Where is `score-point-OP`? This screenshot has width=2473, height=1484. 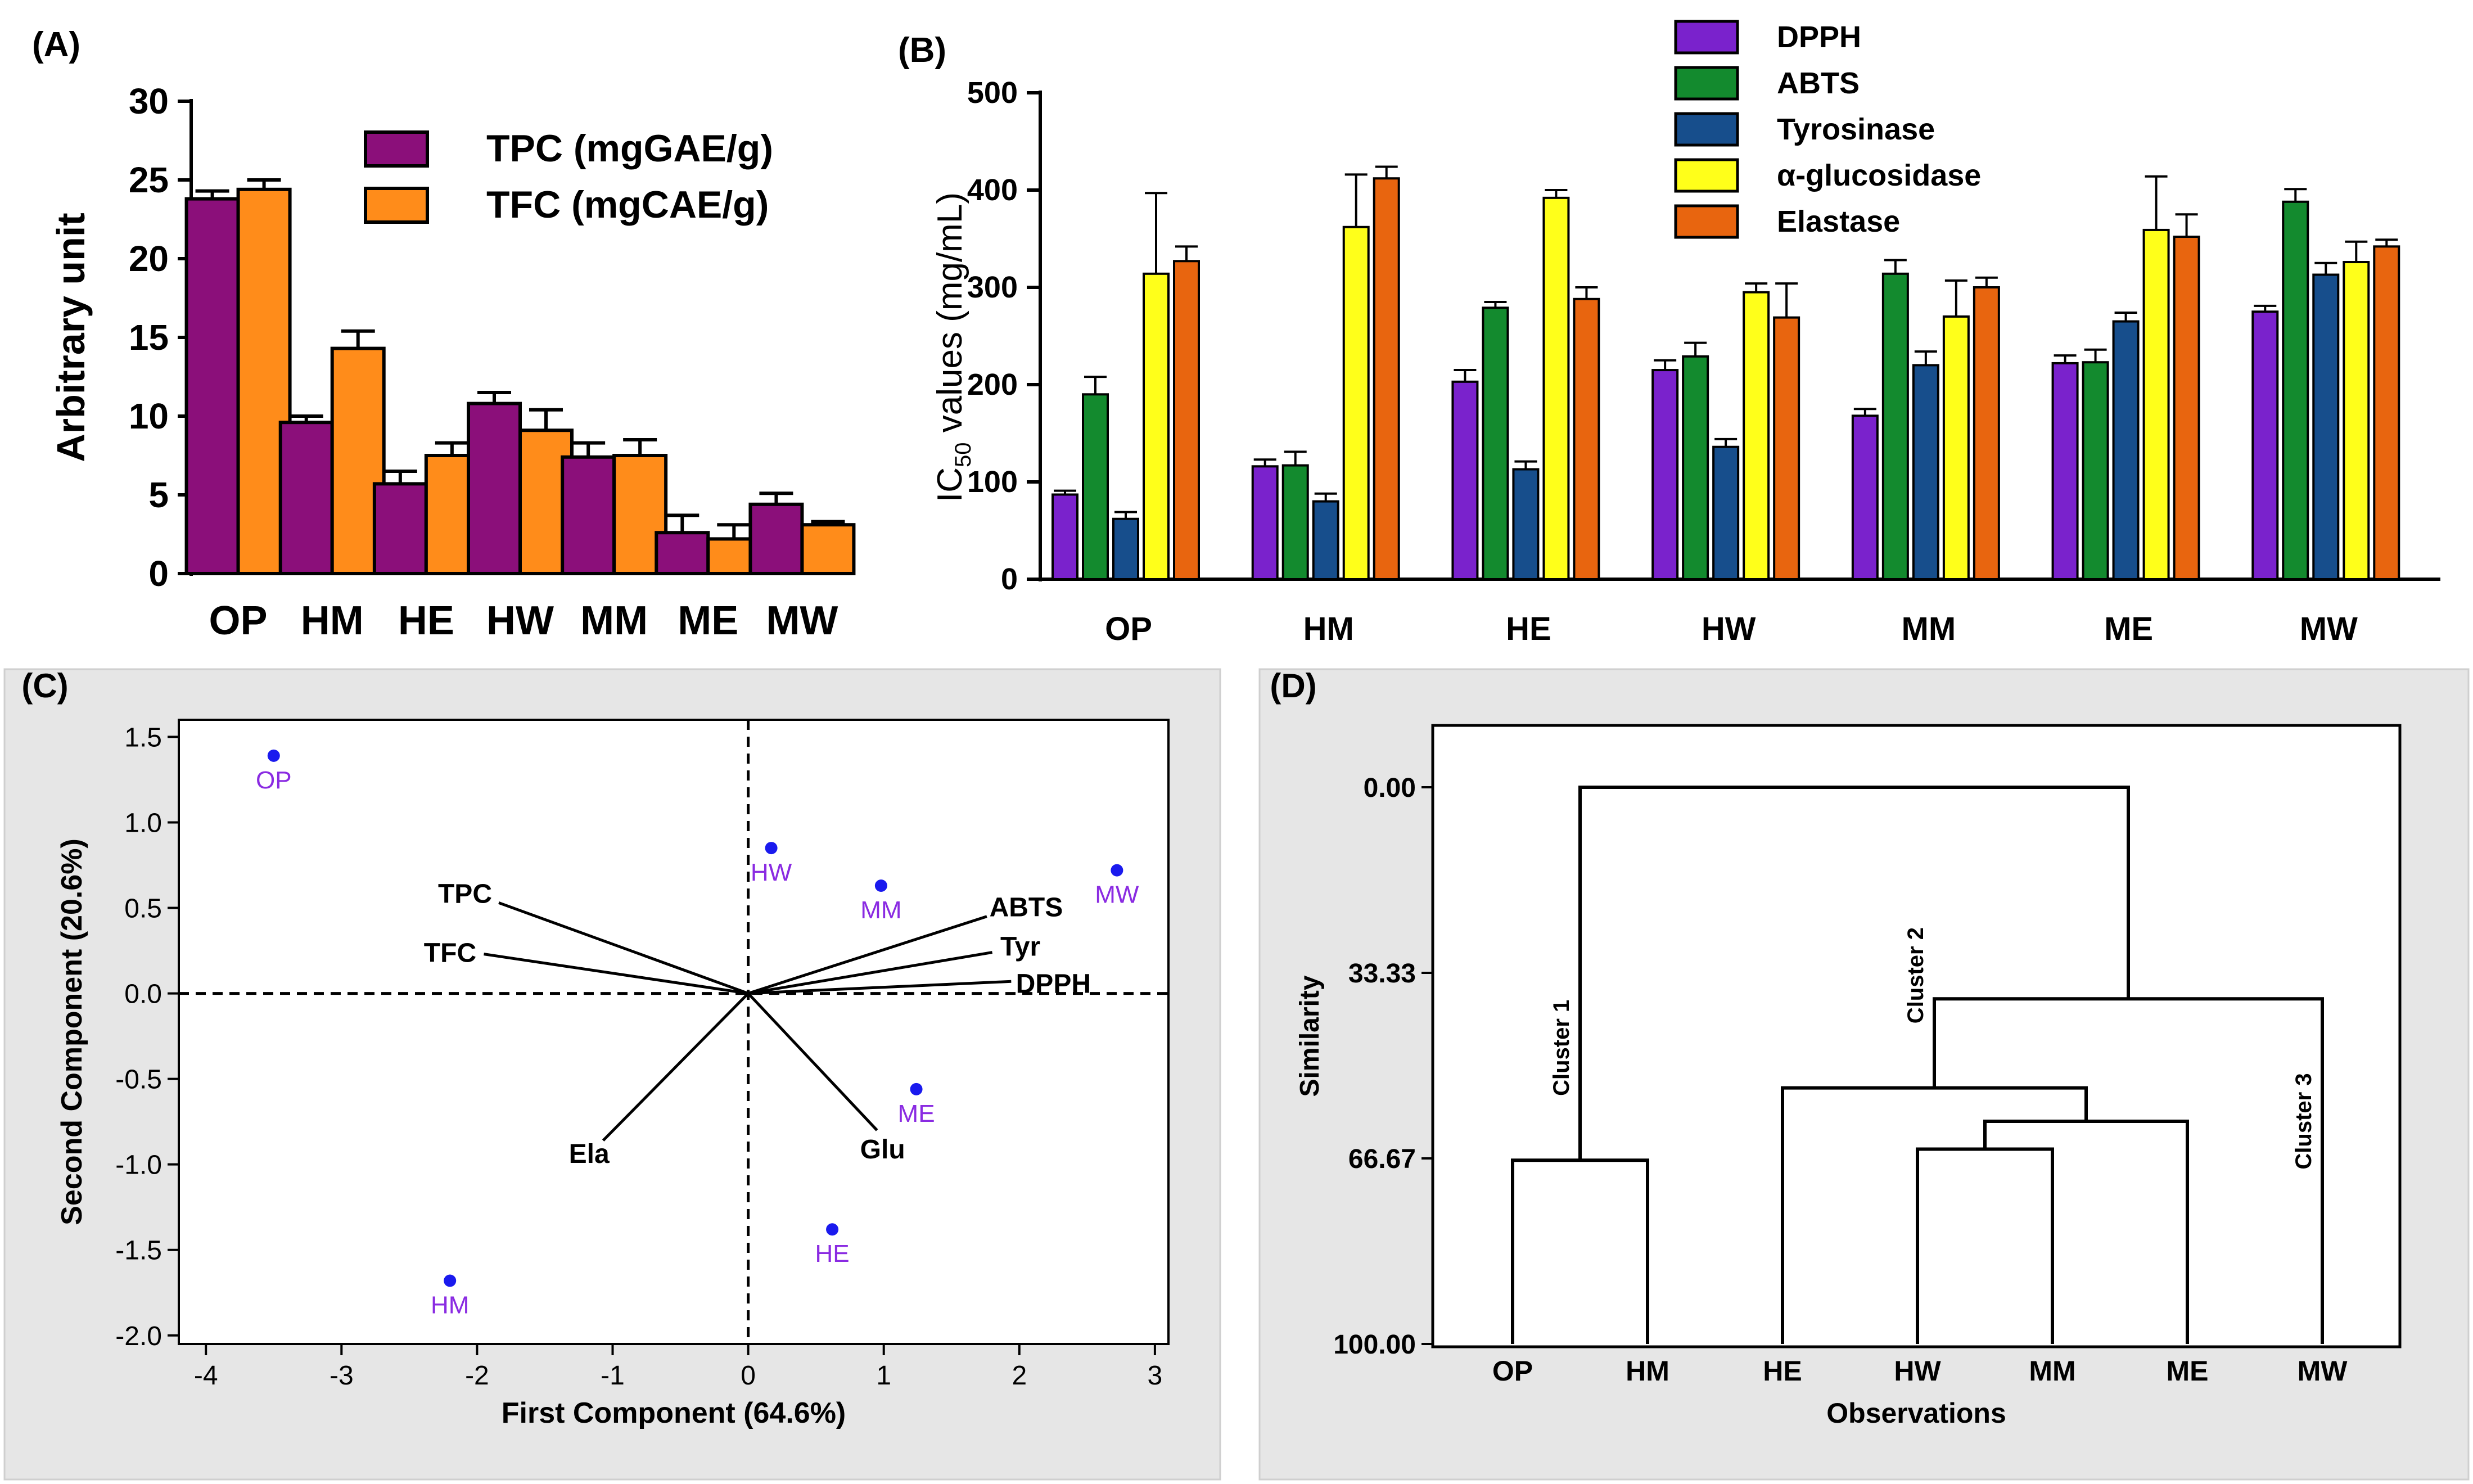
score-point-OP is located at coordinates (273, 755).